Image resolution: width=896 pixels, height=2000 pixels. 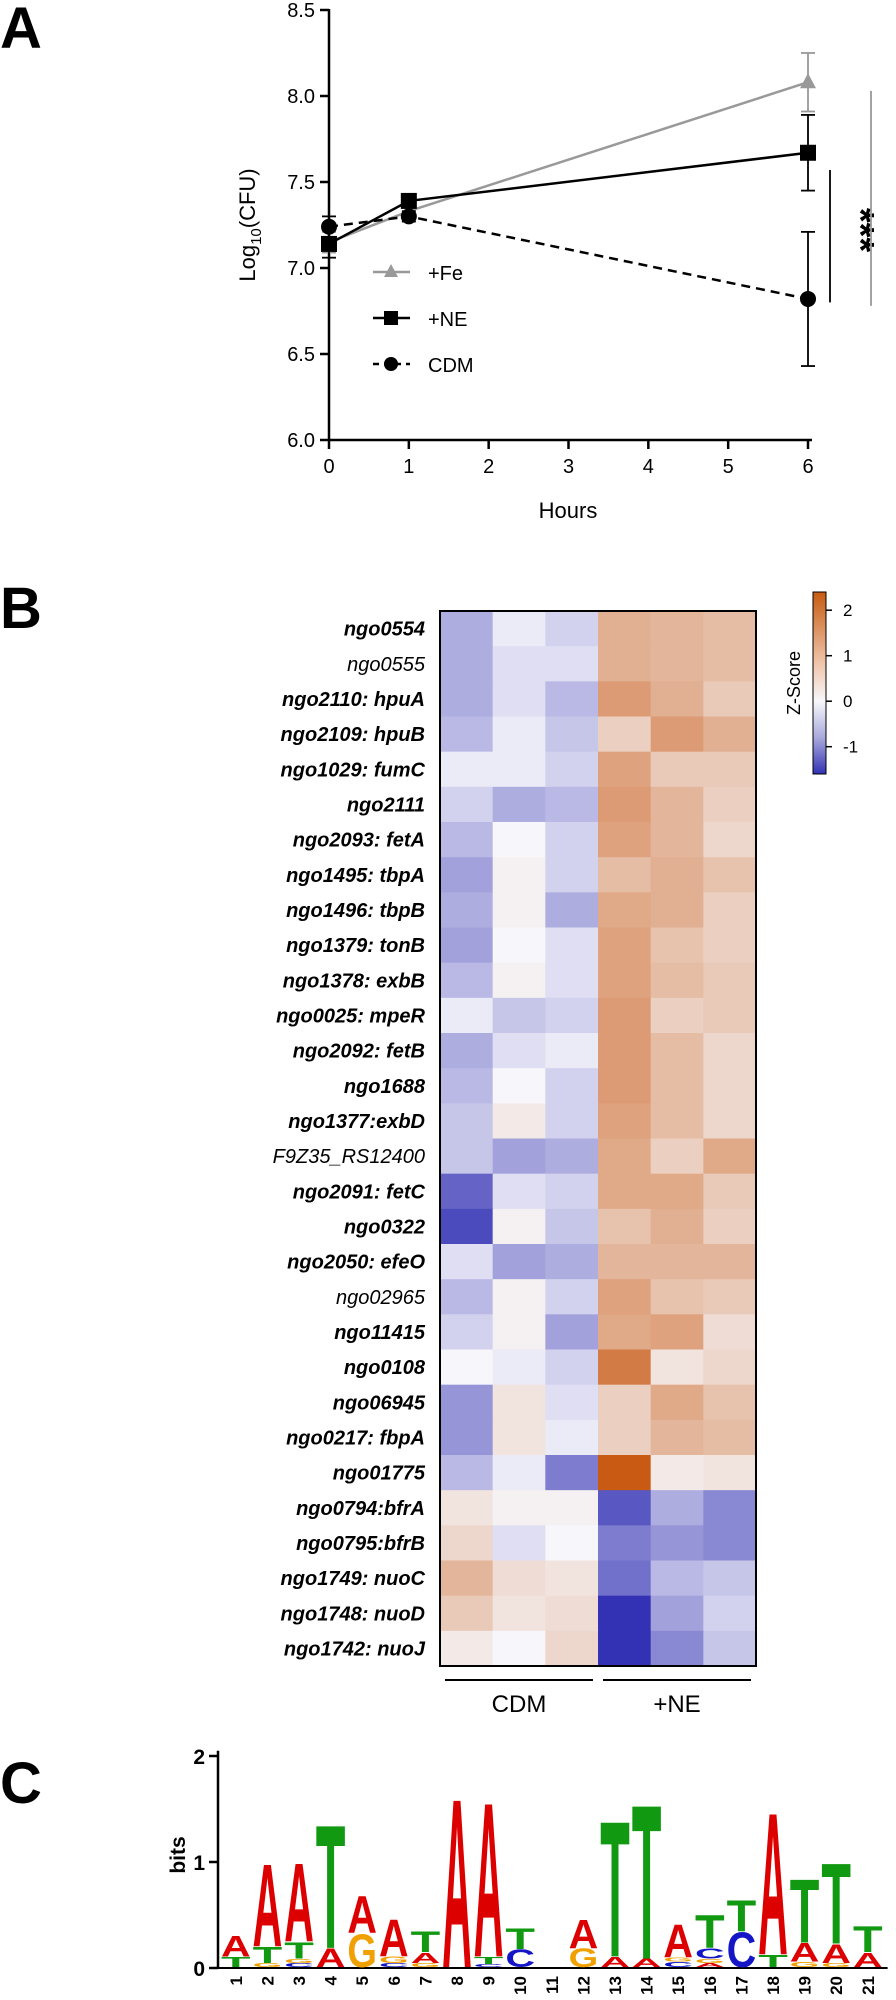 I want to click on logo-position-label: 15, so click(x=678, y=1985).